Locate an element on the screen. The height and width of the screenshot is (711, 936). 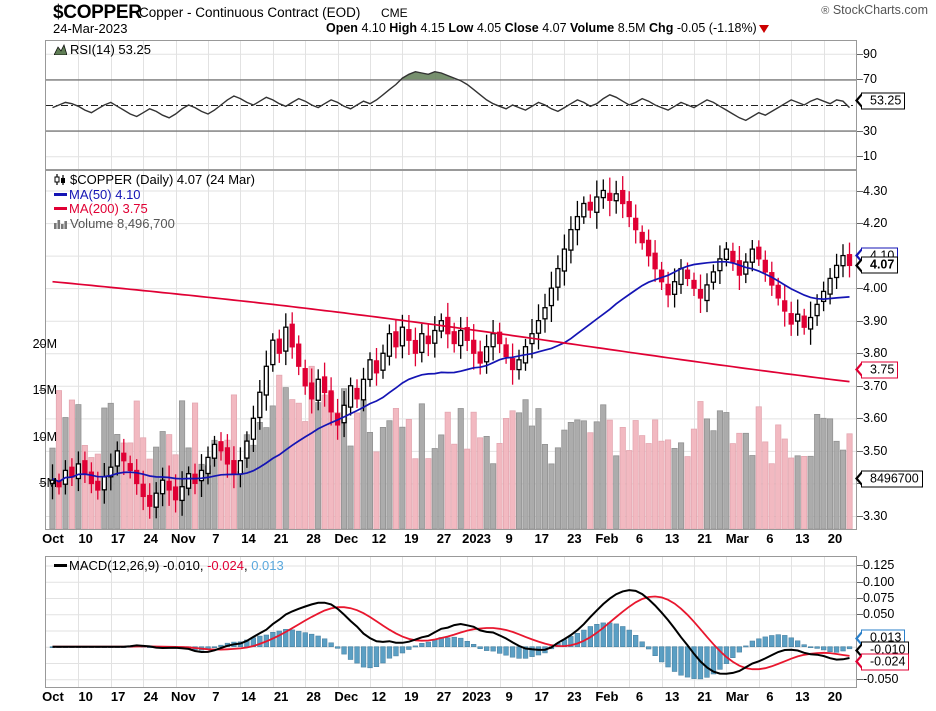
low-label: Low is located at coordinates (461, 28).